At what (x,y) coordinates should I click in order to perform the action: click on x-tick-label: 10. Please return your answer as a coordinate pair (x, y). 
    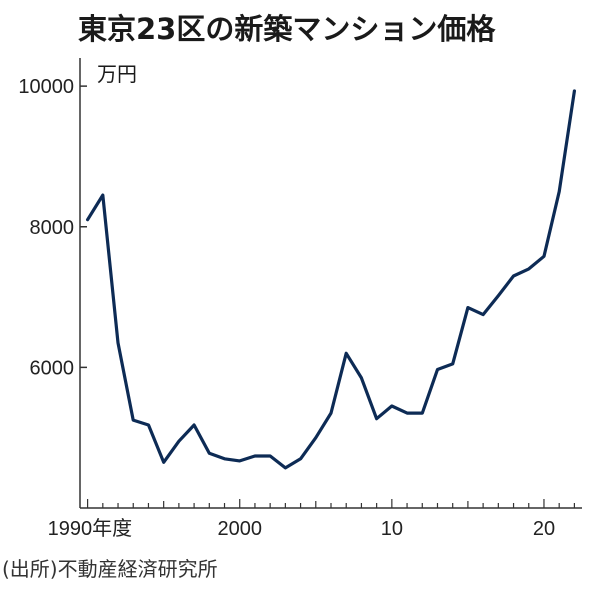
    Looking at the image, I should click on (392, 529).